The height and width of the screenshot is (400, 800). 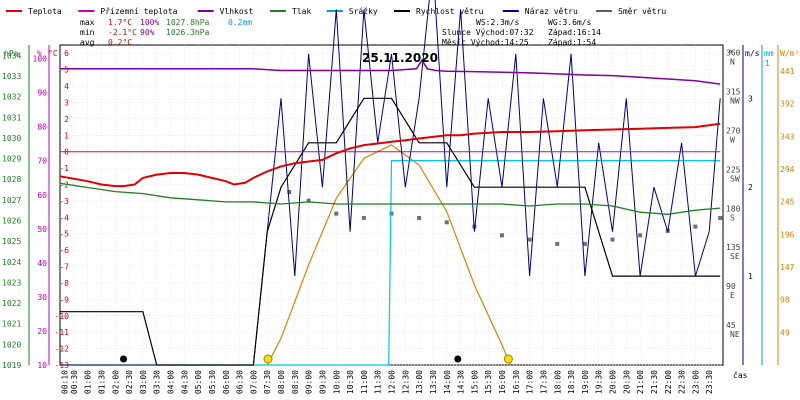 I want to click on tick-x: 16:30, so click(x=516, y=382).